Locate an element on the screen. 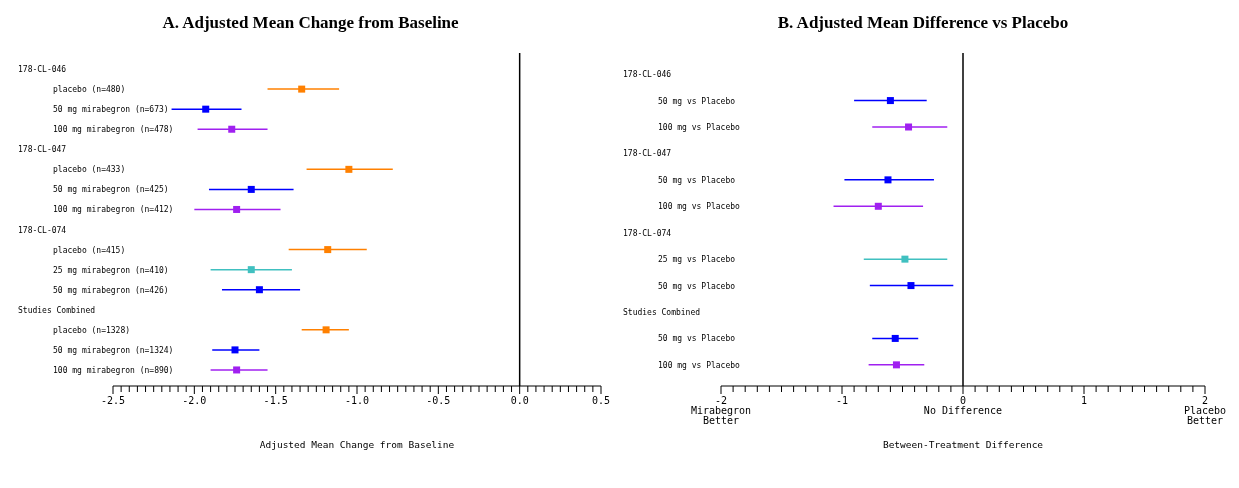  x-tick-label: -2.5 is located at coordinates (113, 400).